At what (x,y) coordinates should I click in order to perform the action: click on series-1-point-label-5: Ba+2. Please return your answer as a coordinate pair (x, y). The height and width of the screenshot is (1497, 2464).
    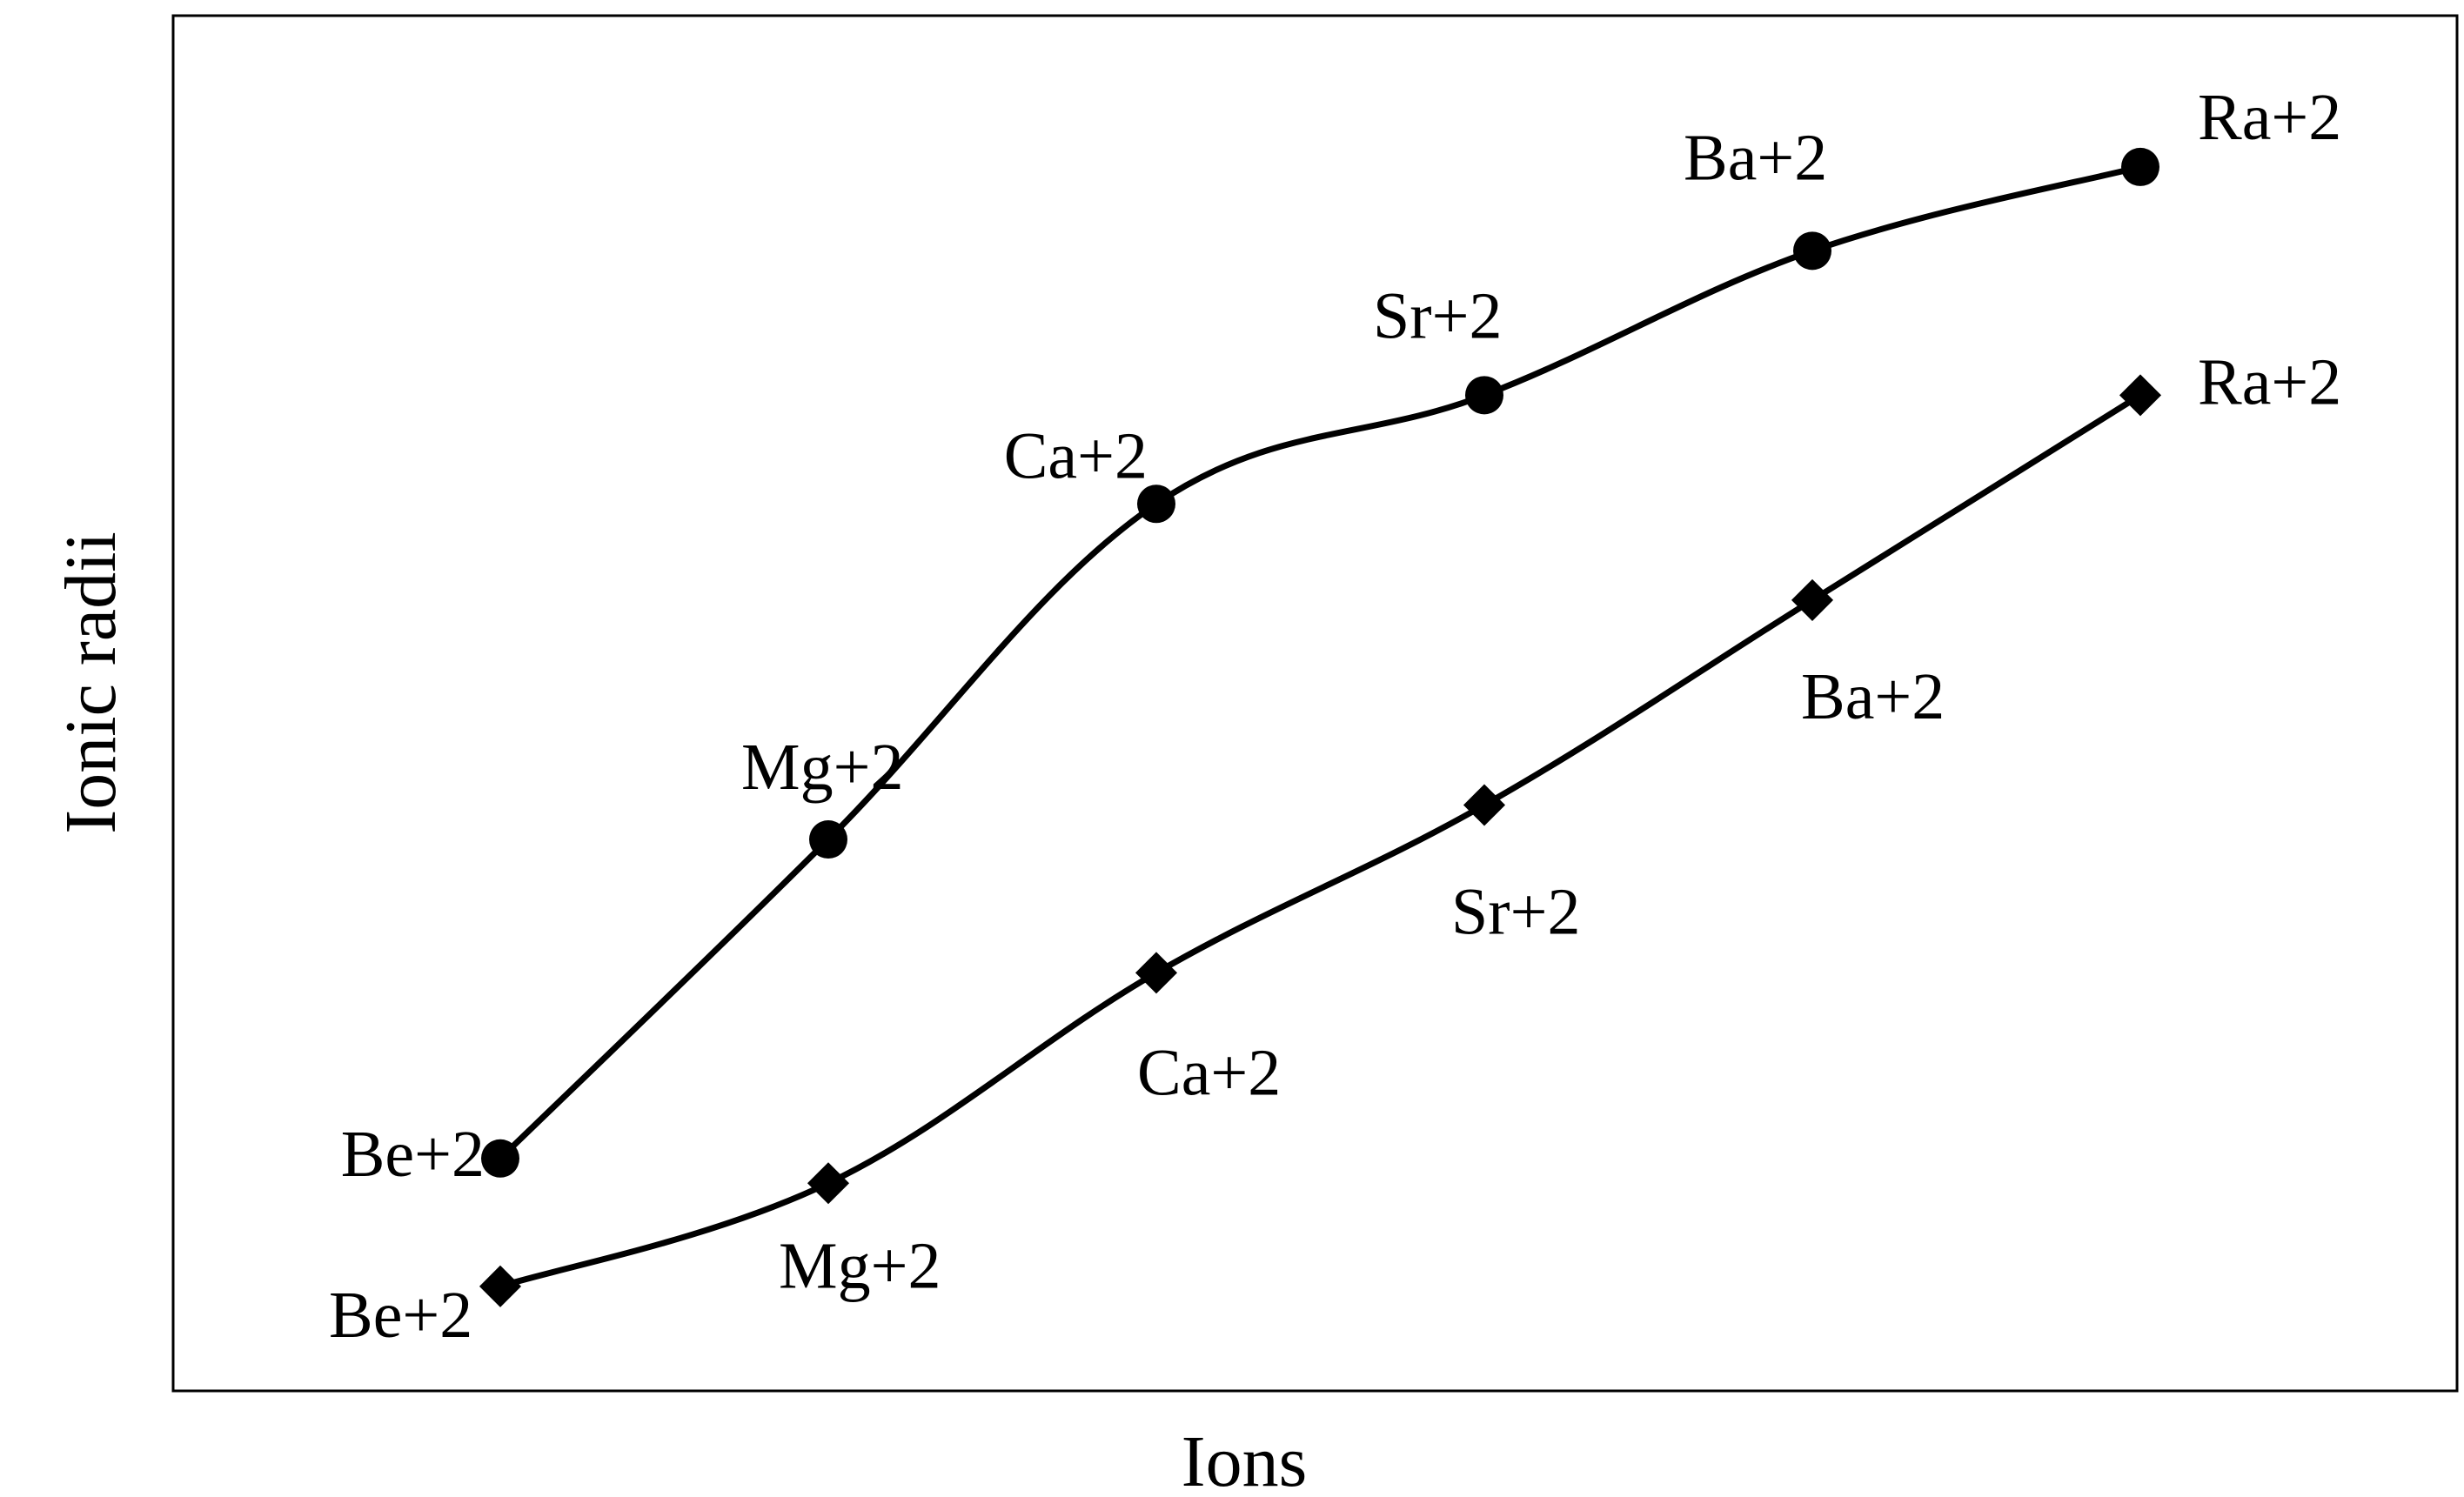
    Looking at the image, I should click on (1755, 157).